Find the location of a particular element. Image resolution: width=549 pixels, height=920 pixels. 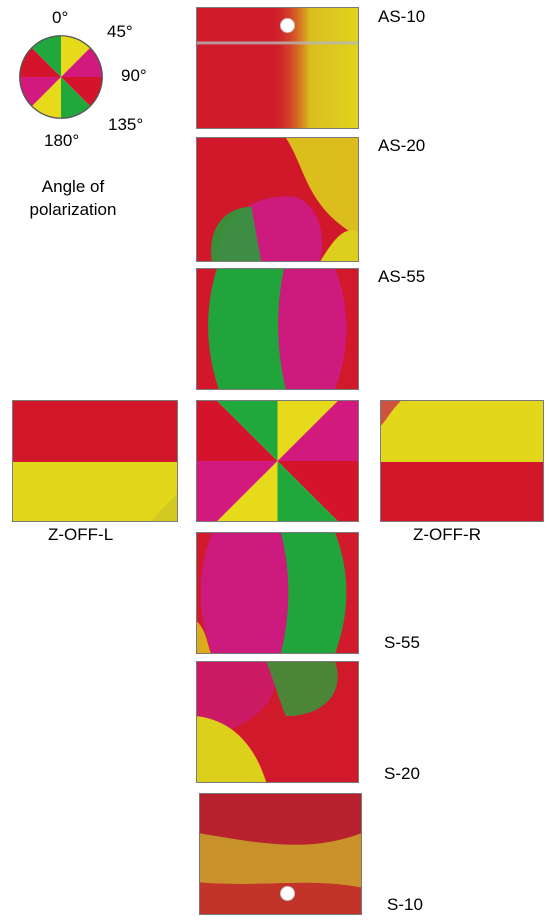

panel-as55 is located at coordinates (277, 329).